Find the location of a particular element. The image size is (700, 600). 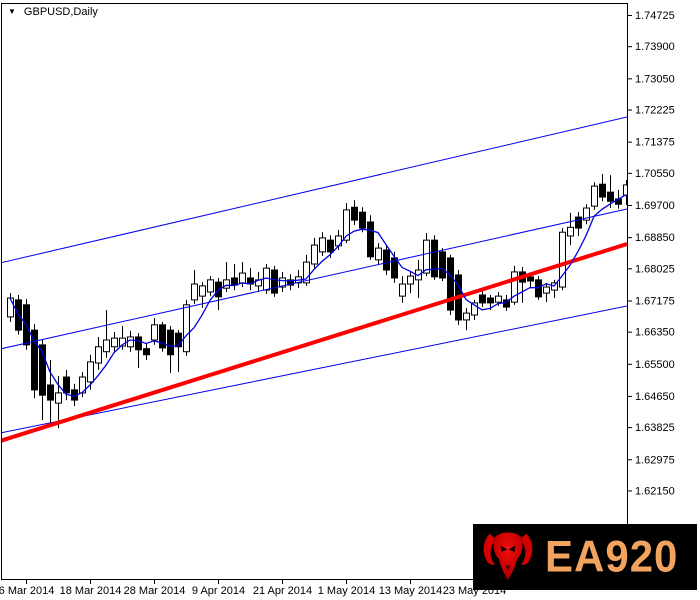

price-axis-label: 1.72225 is located at coordinates (655, 111).